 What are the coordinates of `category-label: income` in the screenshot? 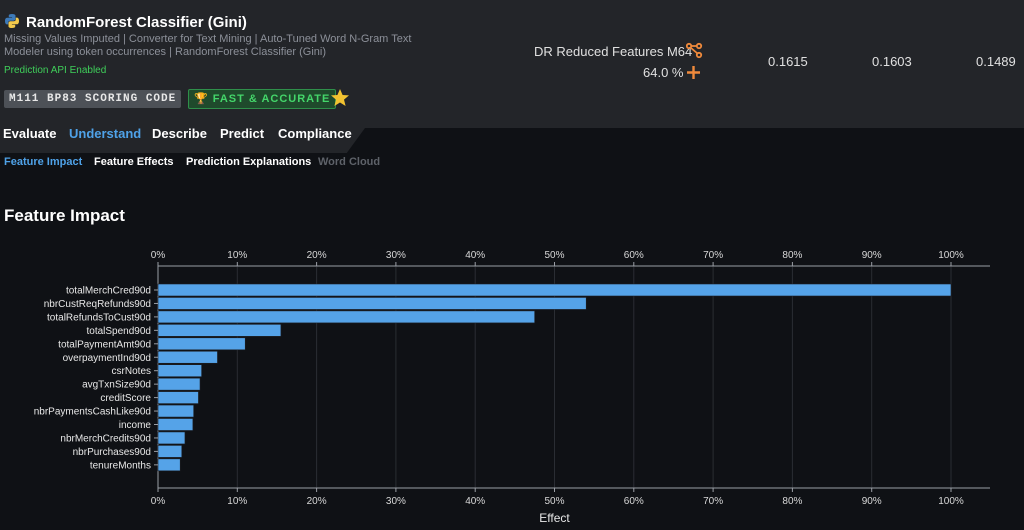 It's located at (135, 425).